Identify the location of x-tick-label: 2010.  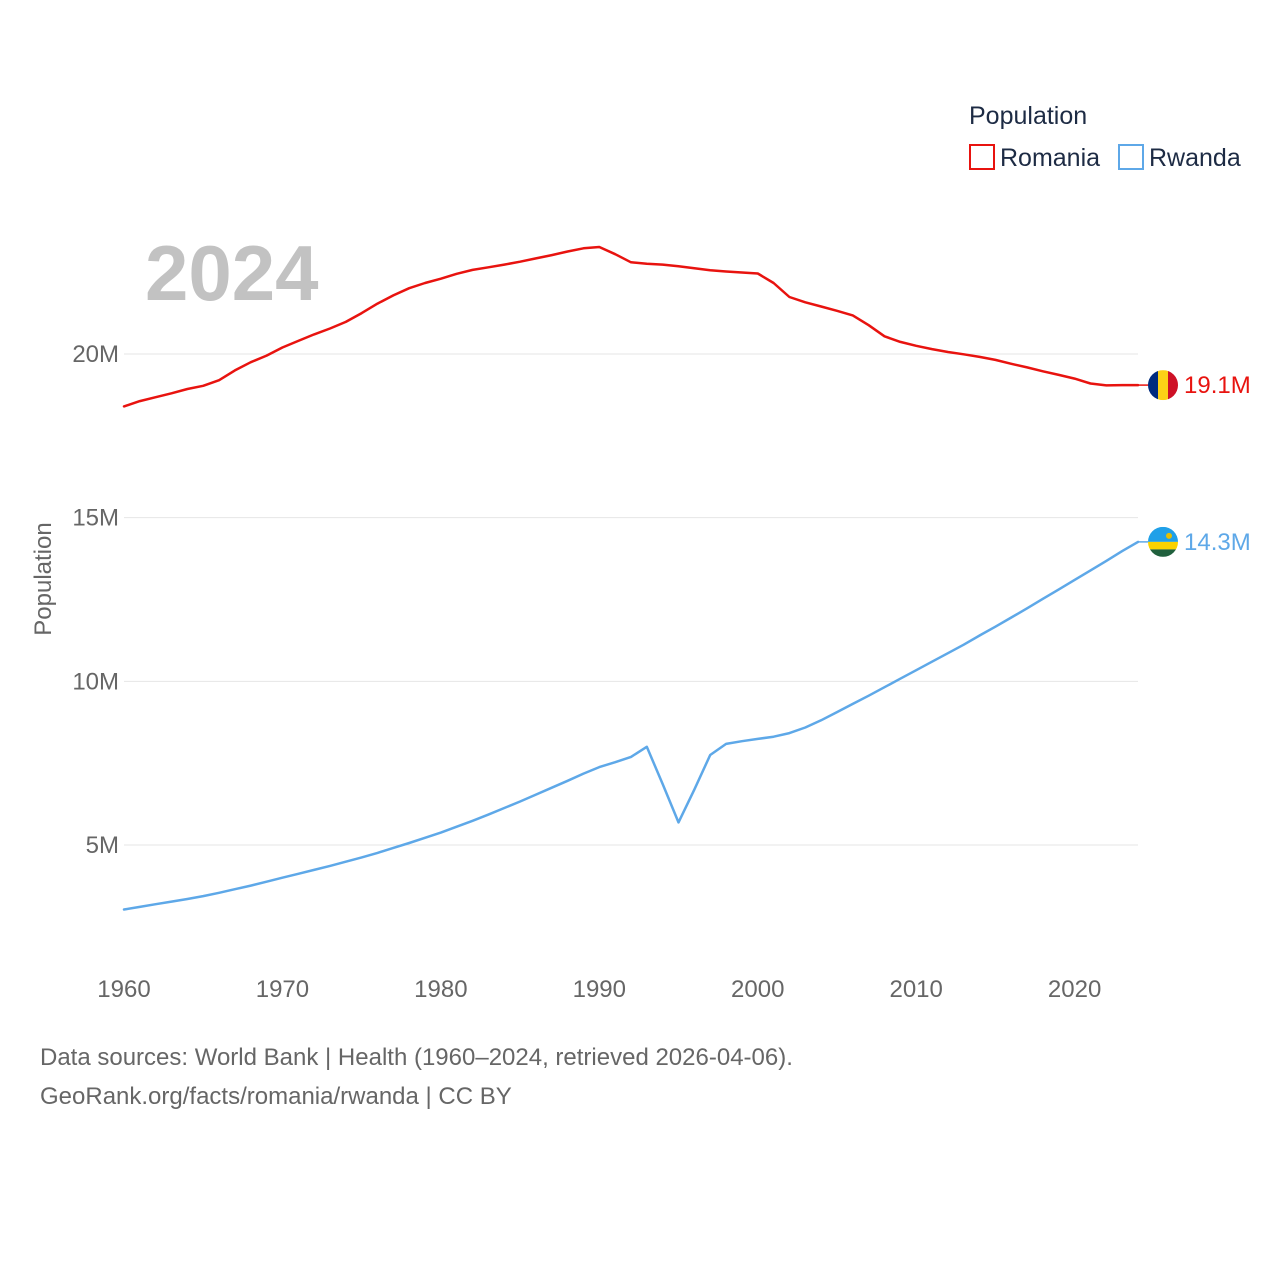
(915, 989).